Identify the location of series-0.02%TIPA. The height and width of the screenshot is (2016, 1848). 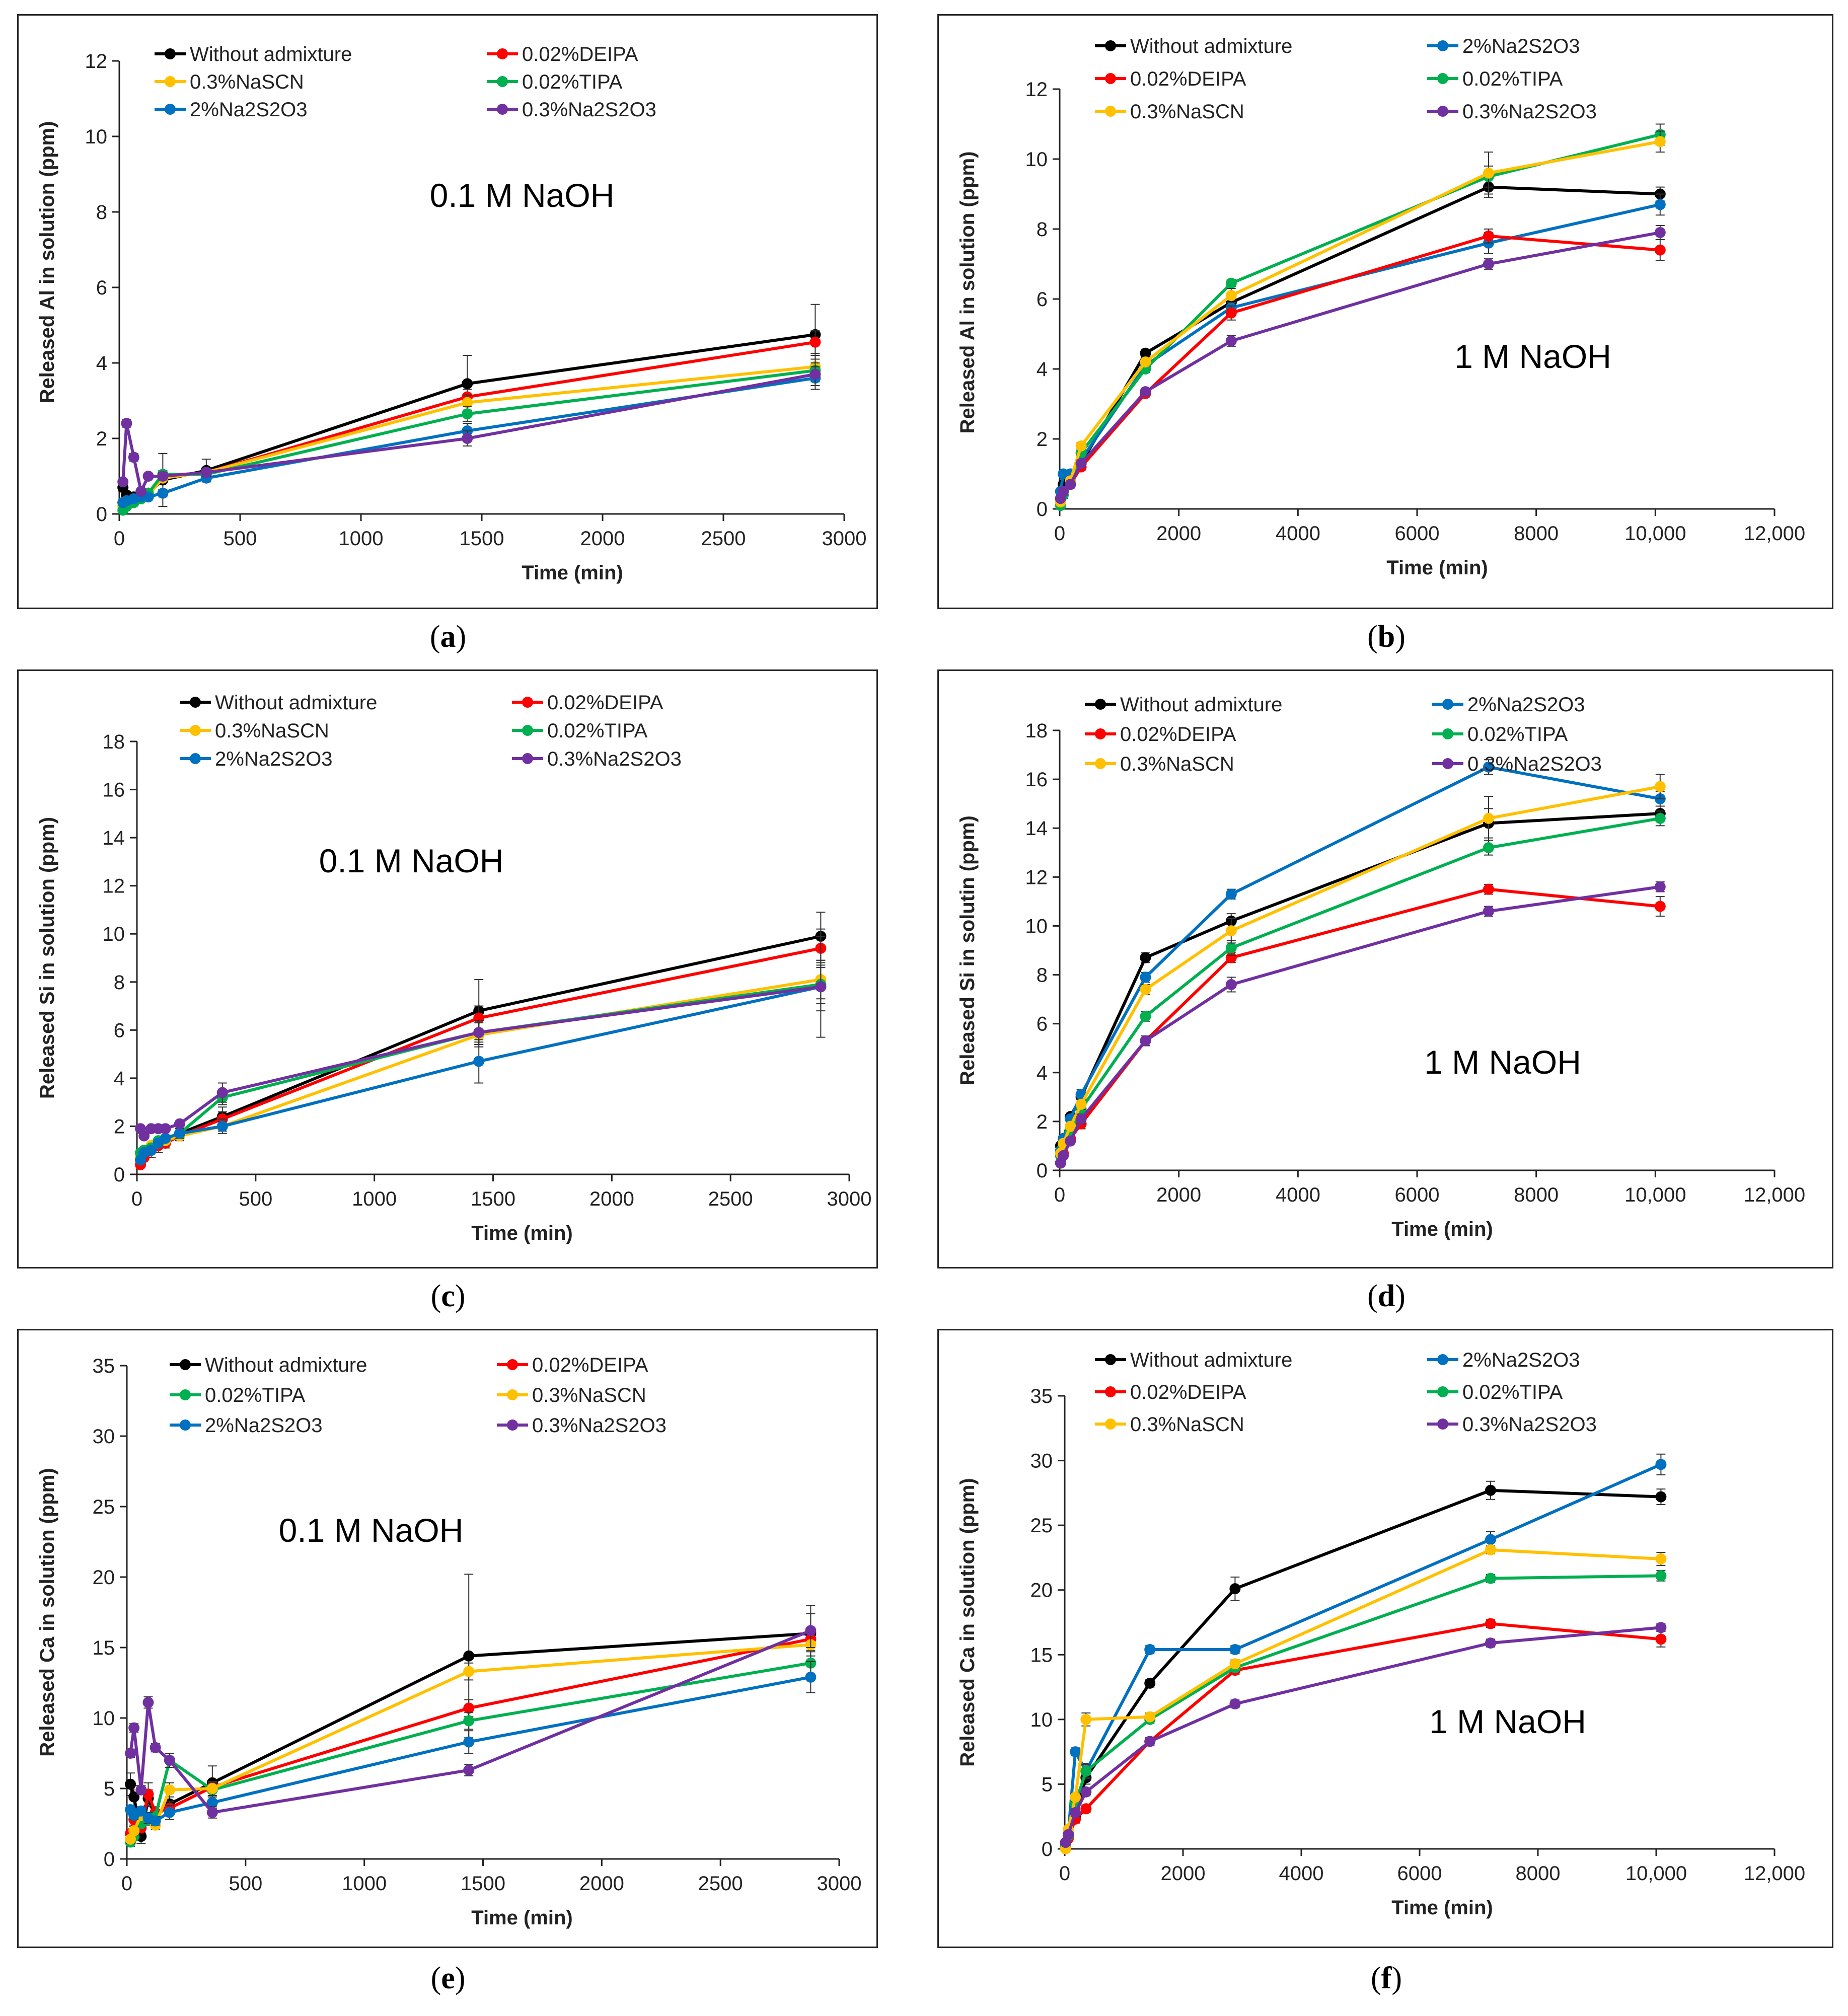
(471, 1749).